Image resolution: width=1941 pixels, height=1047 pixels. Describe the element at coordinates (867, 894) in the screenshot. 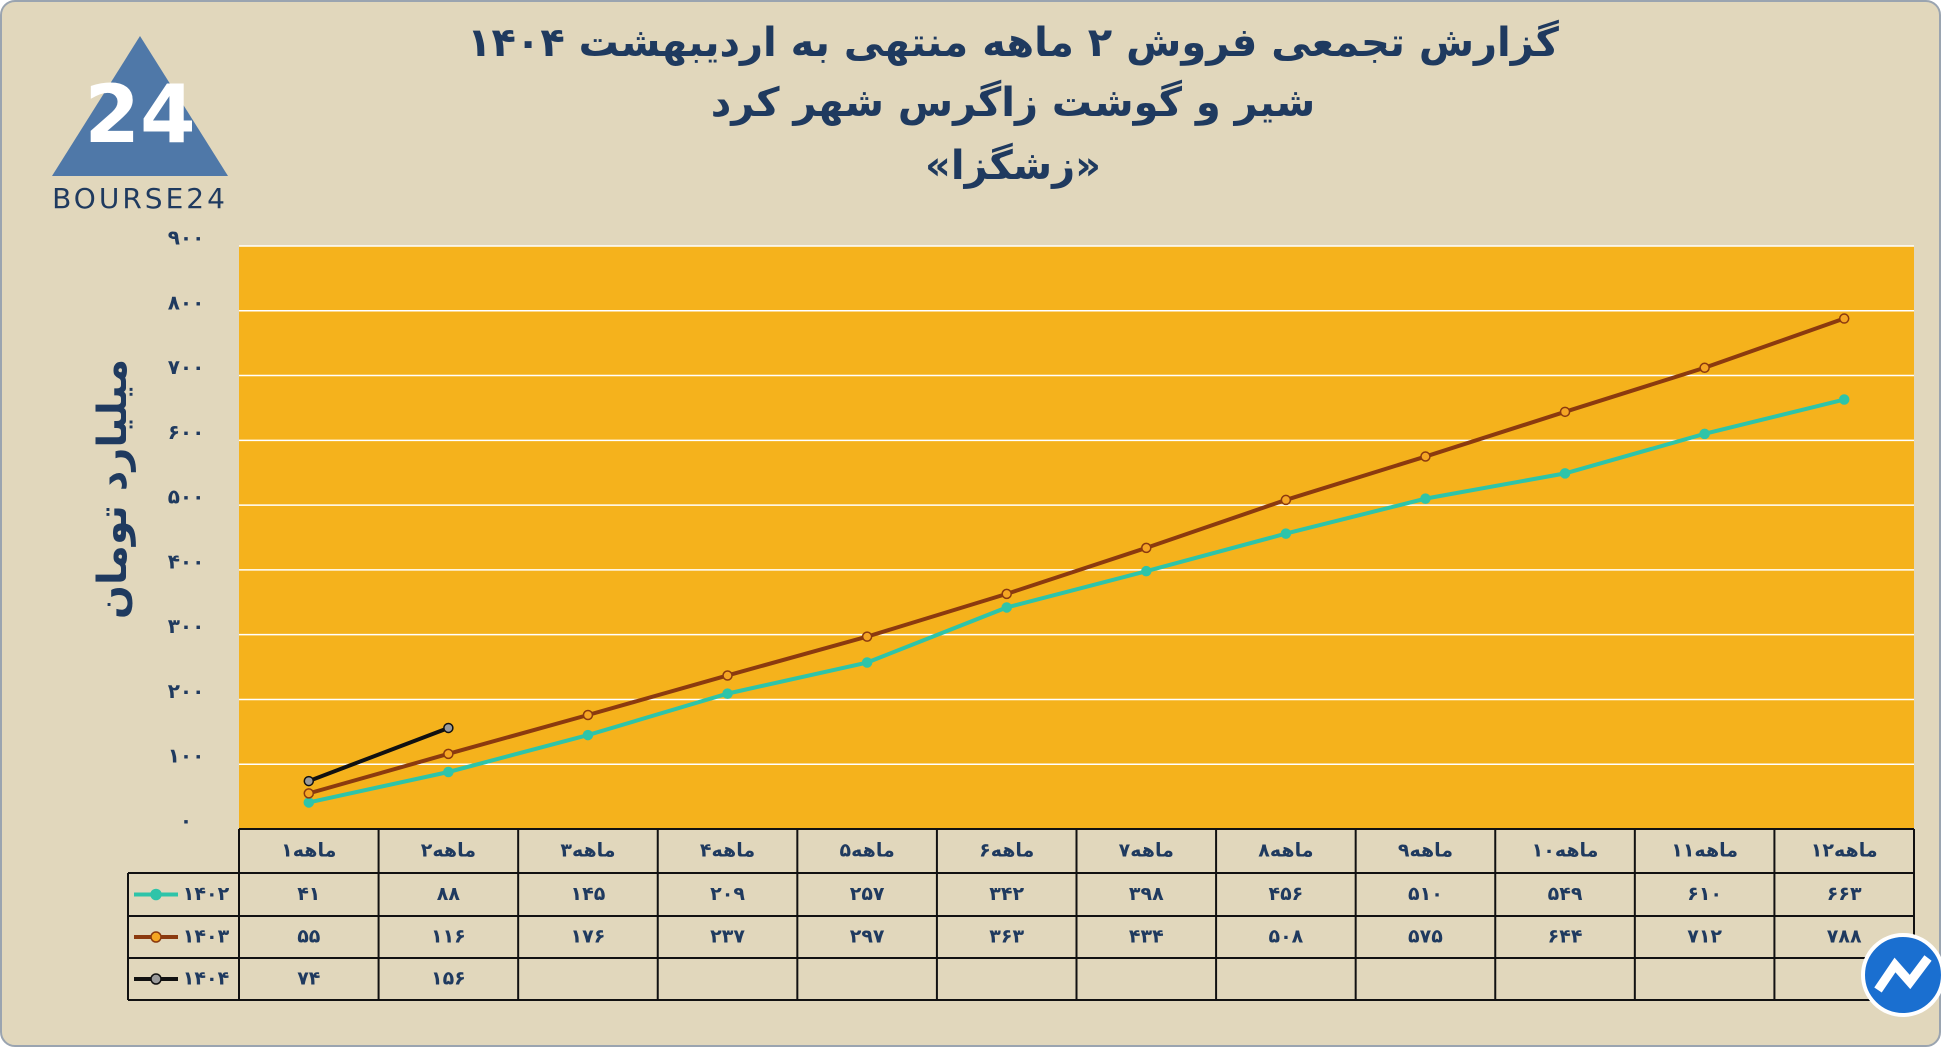

I see `value-label: ۲۵۷` at that location.